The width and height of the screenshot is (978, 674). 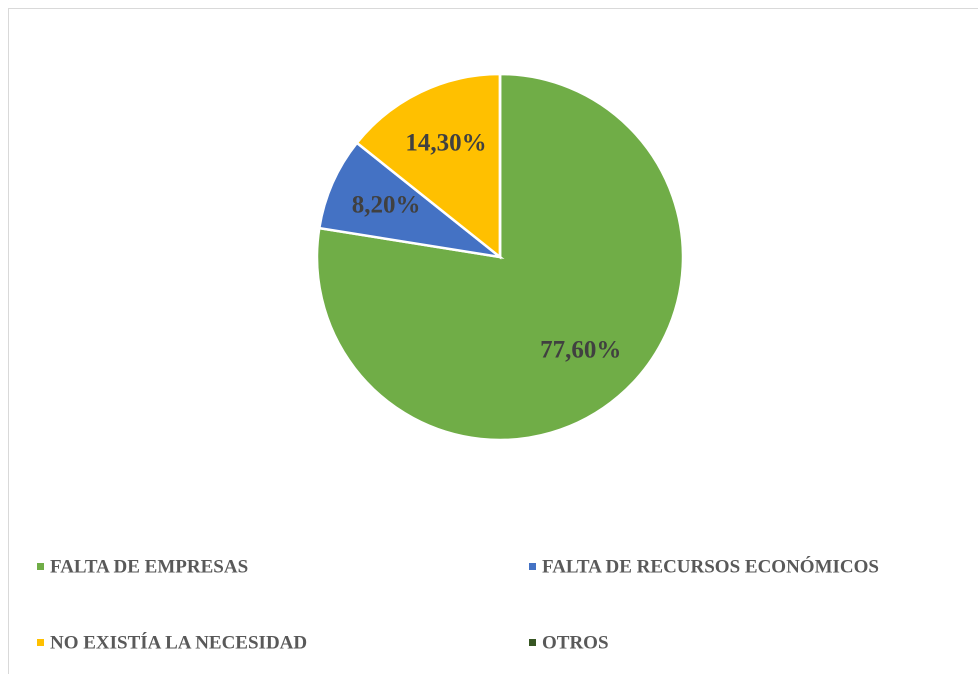 What do you see at coordinates (710, 566) in the screenshot?
I see `legend-label: FALTA DE RECURSOS ECONÓMICOS` at bounding box center [710, 566].